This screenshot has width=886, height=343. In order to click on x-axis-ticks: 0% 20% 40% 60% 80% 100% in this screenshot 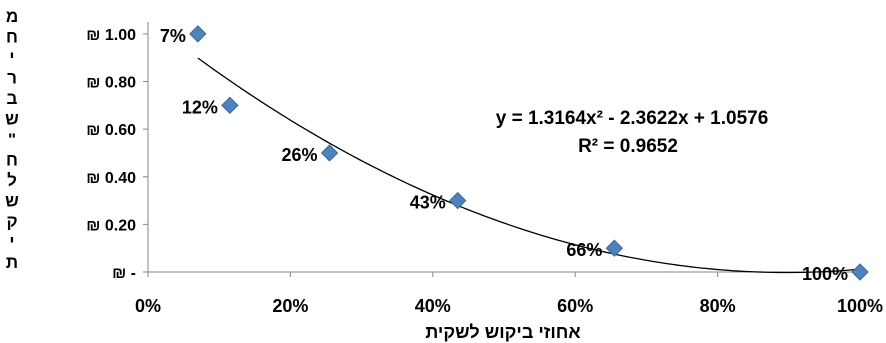, I will do `click(509, 294)`.